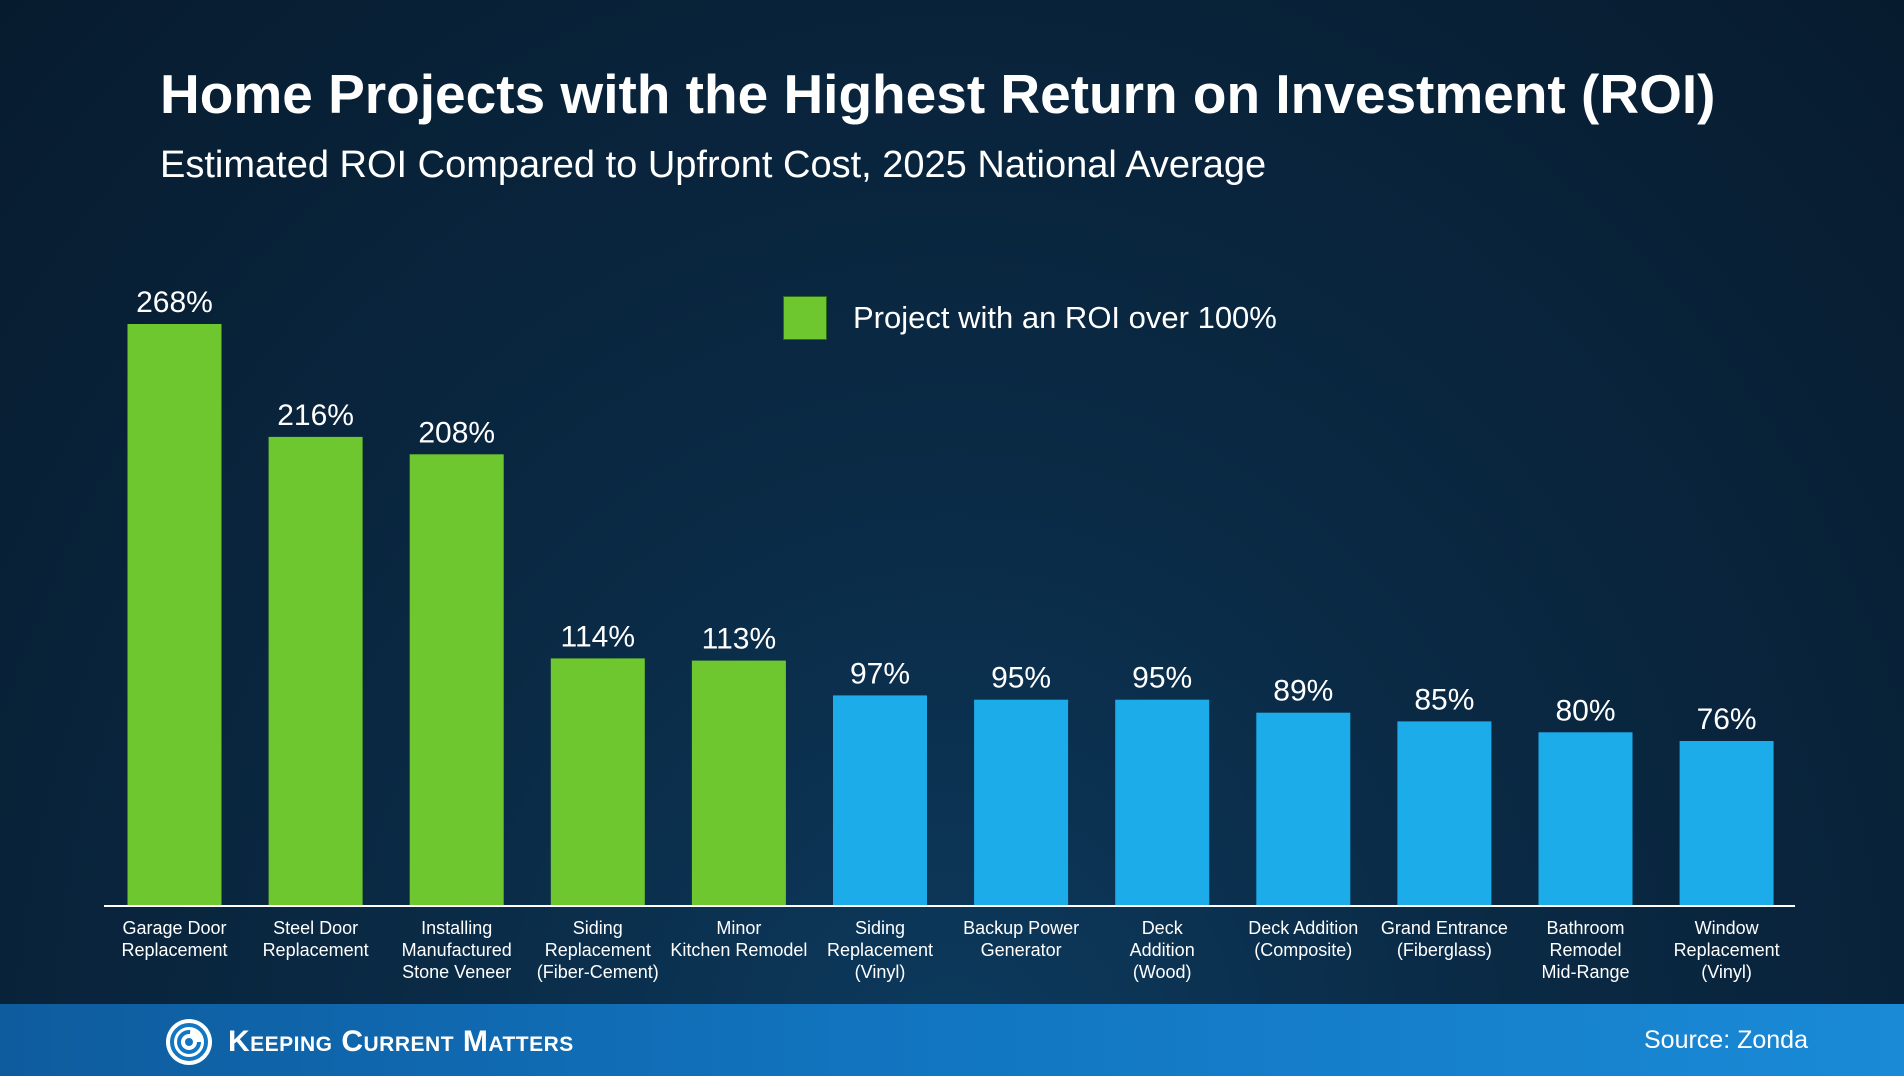 The image size is (1904, 1076). What do you see at coordinates (1727, 719) in the screenshot?
I see `data-label: 76%` at bounding box center [1727, 719].